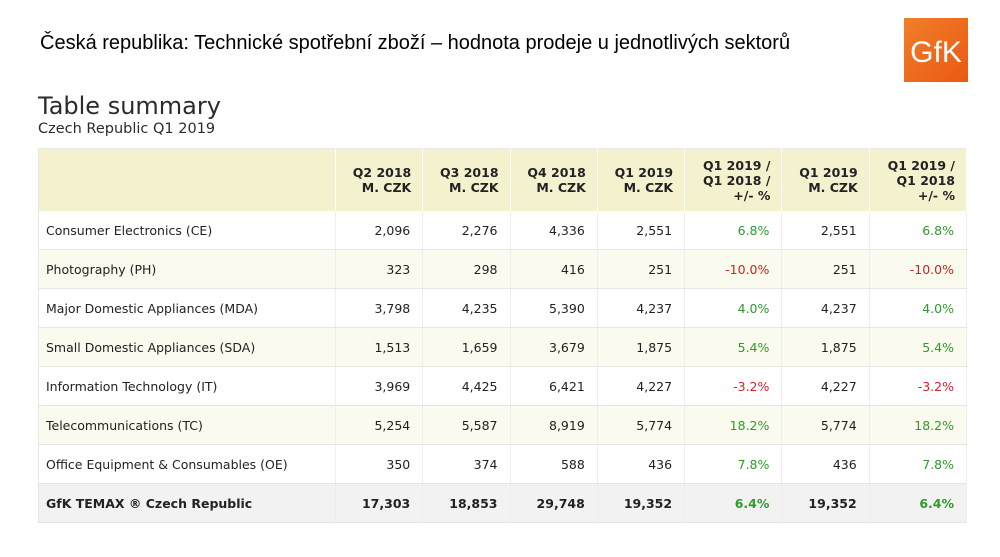 This screenshot has width=1000, height=557. I want to click on value-cell: 374, so click(466, 464).